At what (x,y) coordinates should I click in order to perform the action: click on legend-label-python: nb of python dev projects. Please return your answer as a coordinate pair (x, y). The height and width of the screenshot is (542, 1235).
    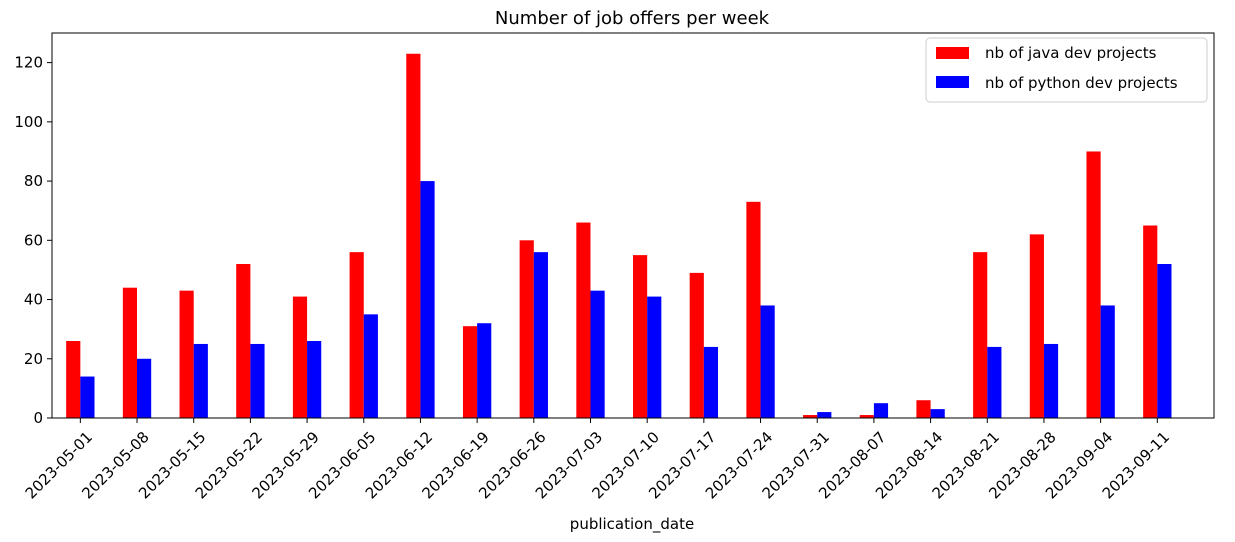
    Looking at the image, I should click on (1081, 83).